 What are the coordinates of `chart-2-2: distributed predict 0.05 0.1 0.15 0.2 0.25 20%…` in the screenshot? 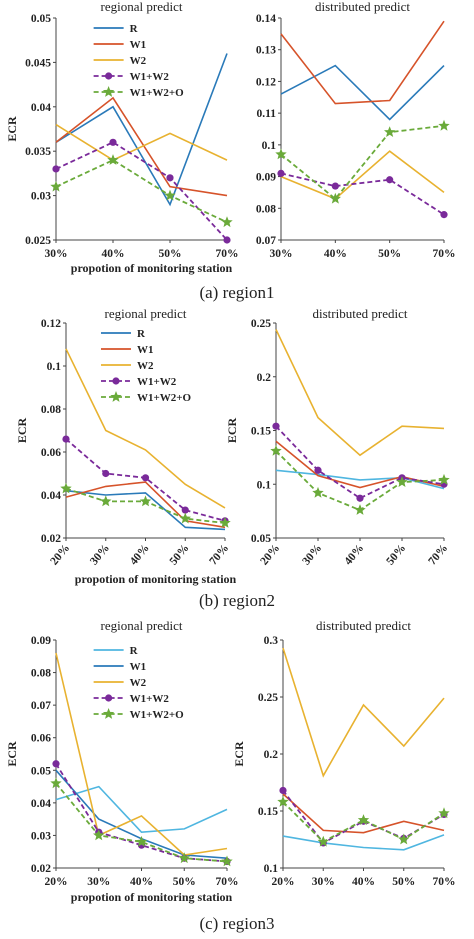 It's located at (337, 437).